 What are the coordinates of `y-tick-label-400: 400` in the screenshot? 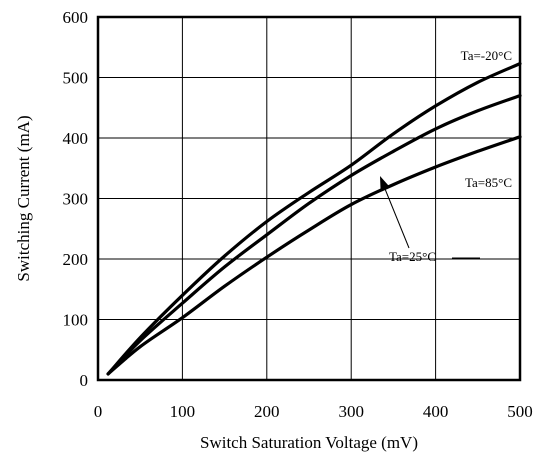 It's located at (76, 138).